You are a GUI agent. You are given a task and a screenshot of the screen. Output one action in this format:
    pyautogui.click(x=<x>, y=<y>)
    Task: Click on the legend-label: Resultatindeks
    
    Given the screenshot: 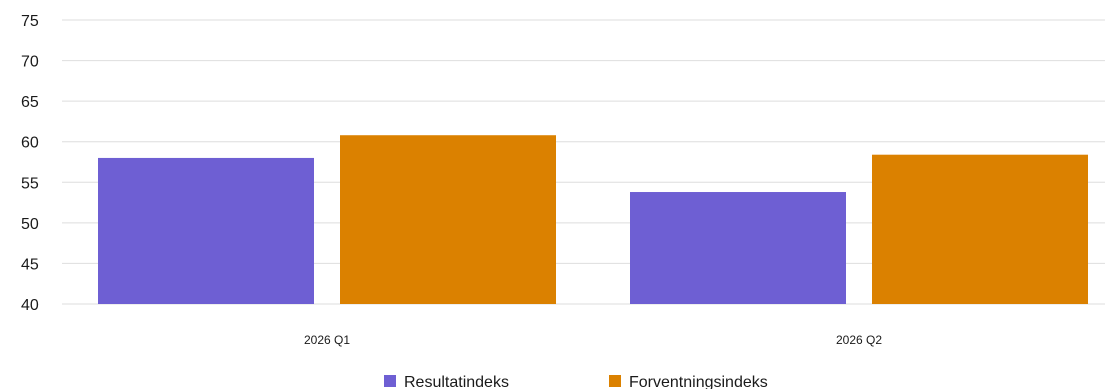 What is the action you would take?
    pyautogui.click(x=456, y=381)
    